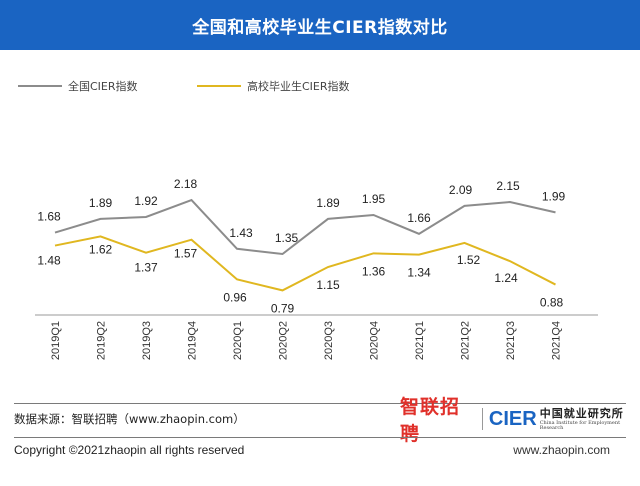 The height and width of the screenshot is (486, 640). I want to click on data-label: 0.79, so click(283, 308).